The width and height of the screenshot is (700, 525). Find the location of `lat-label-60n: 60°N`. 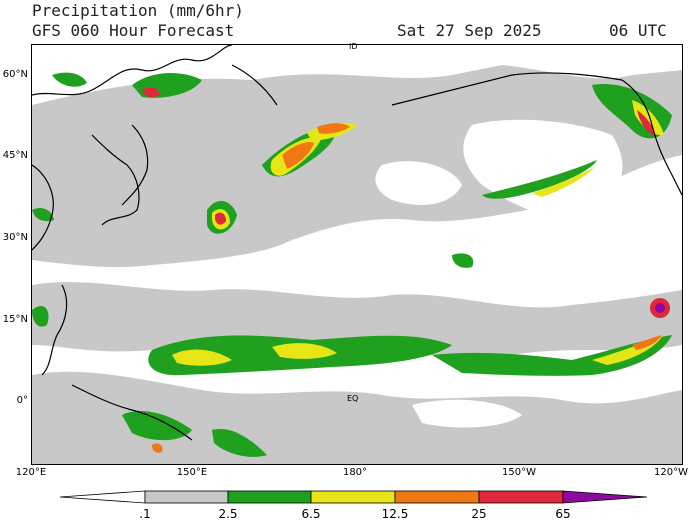

lat-label-60n: 60°N is located at coordinates (15, 74).